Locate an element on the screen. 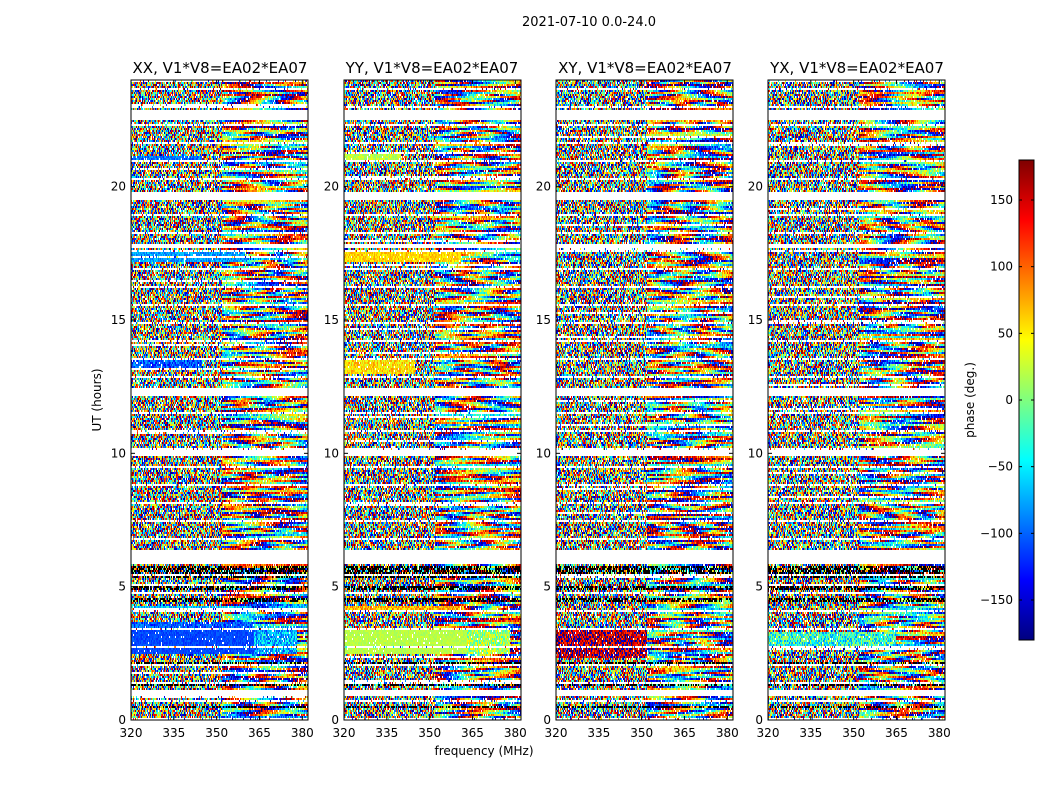 Image resolution: width=1050 pixels, height=800 pixels. colorbar-tick-label: −50 is located at coordinates (1000, 467).